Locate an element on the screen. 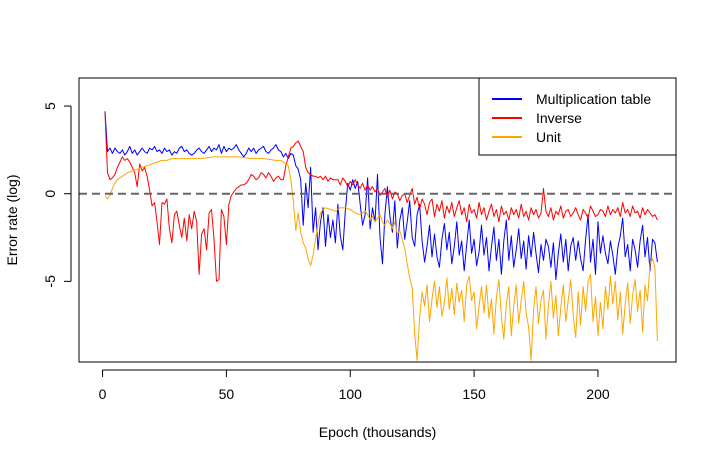 The image size is (717, 462). y-axis-title: Error rate (log) is located at coordinates (12, 219).